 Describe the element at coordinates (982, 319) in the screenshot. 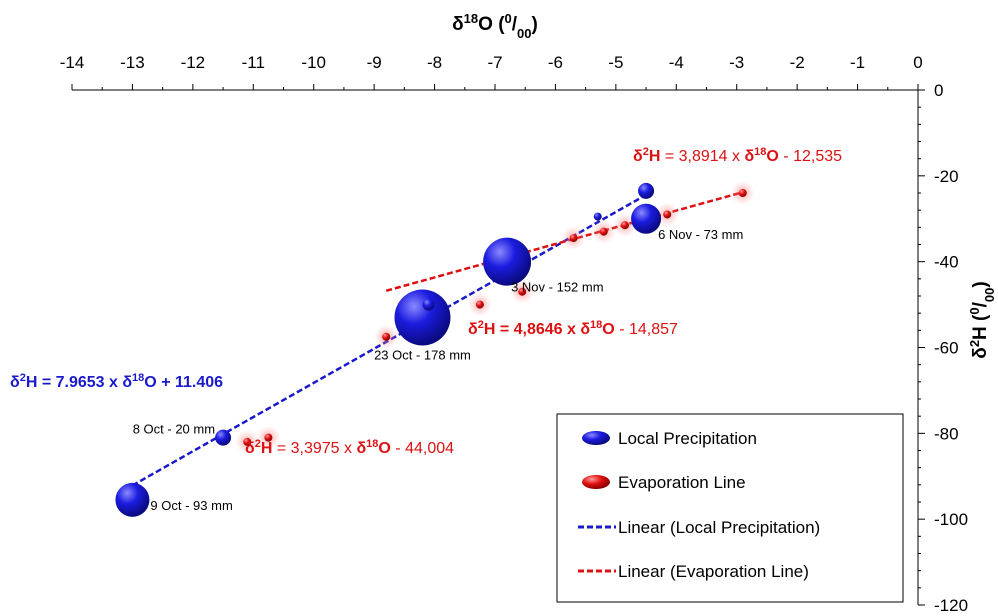

I see `y-axis-title: δ2H (0/00)` at that location.